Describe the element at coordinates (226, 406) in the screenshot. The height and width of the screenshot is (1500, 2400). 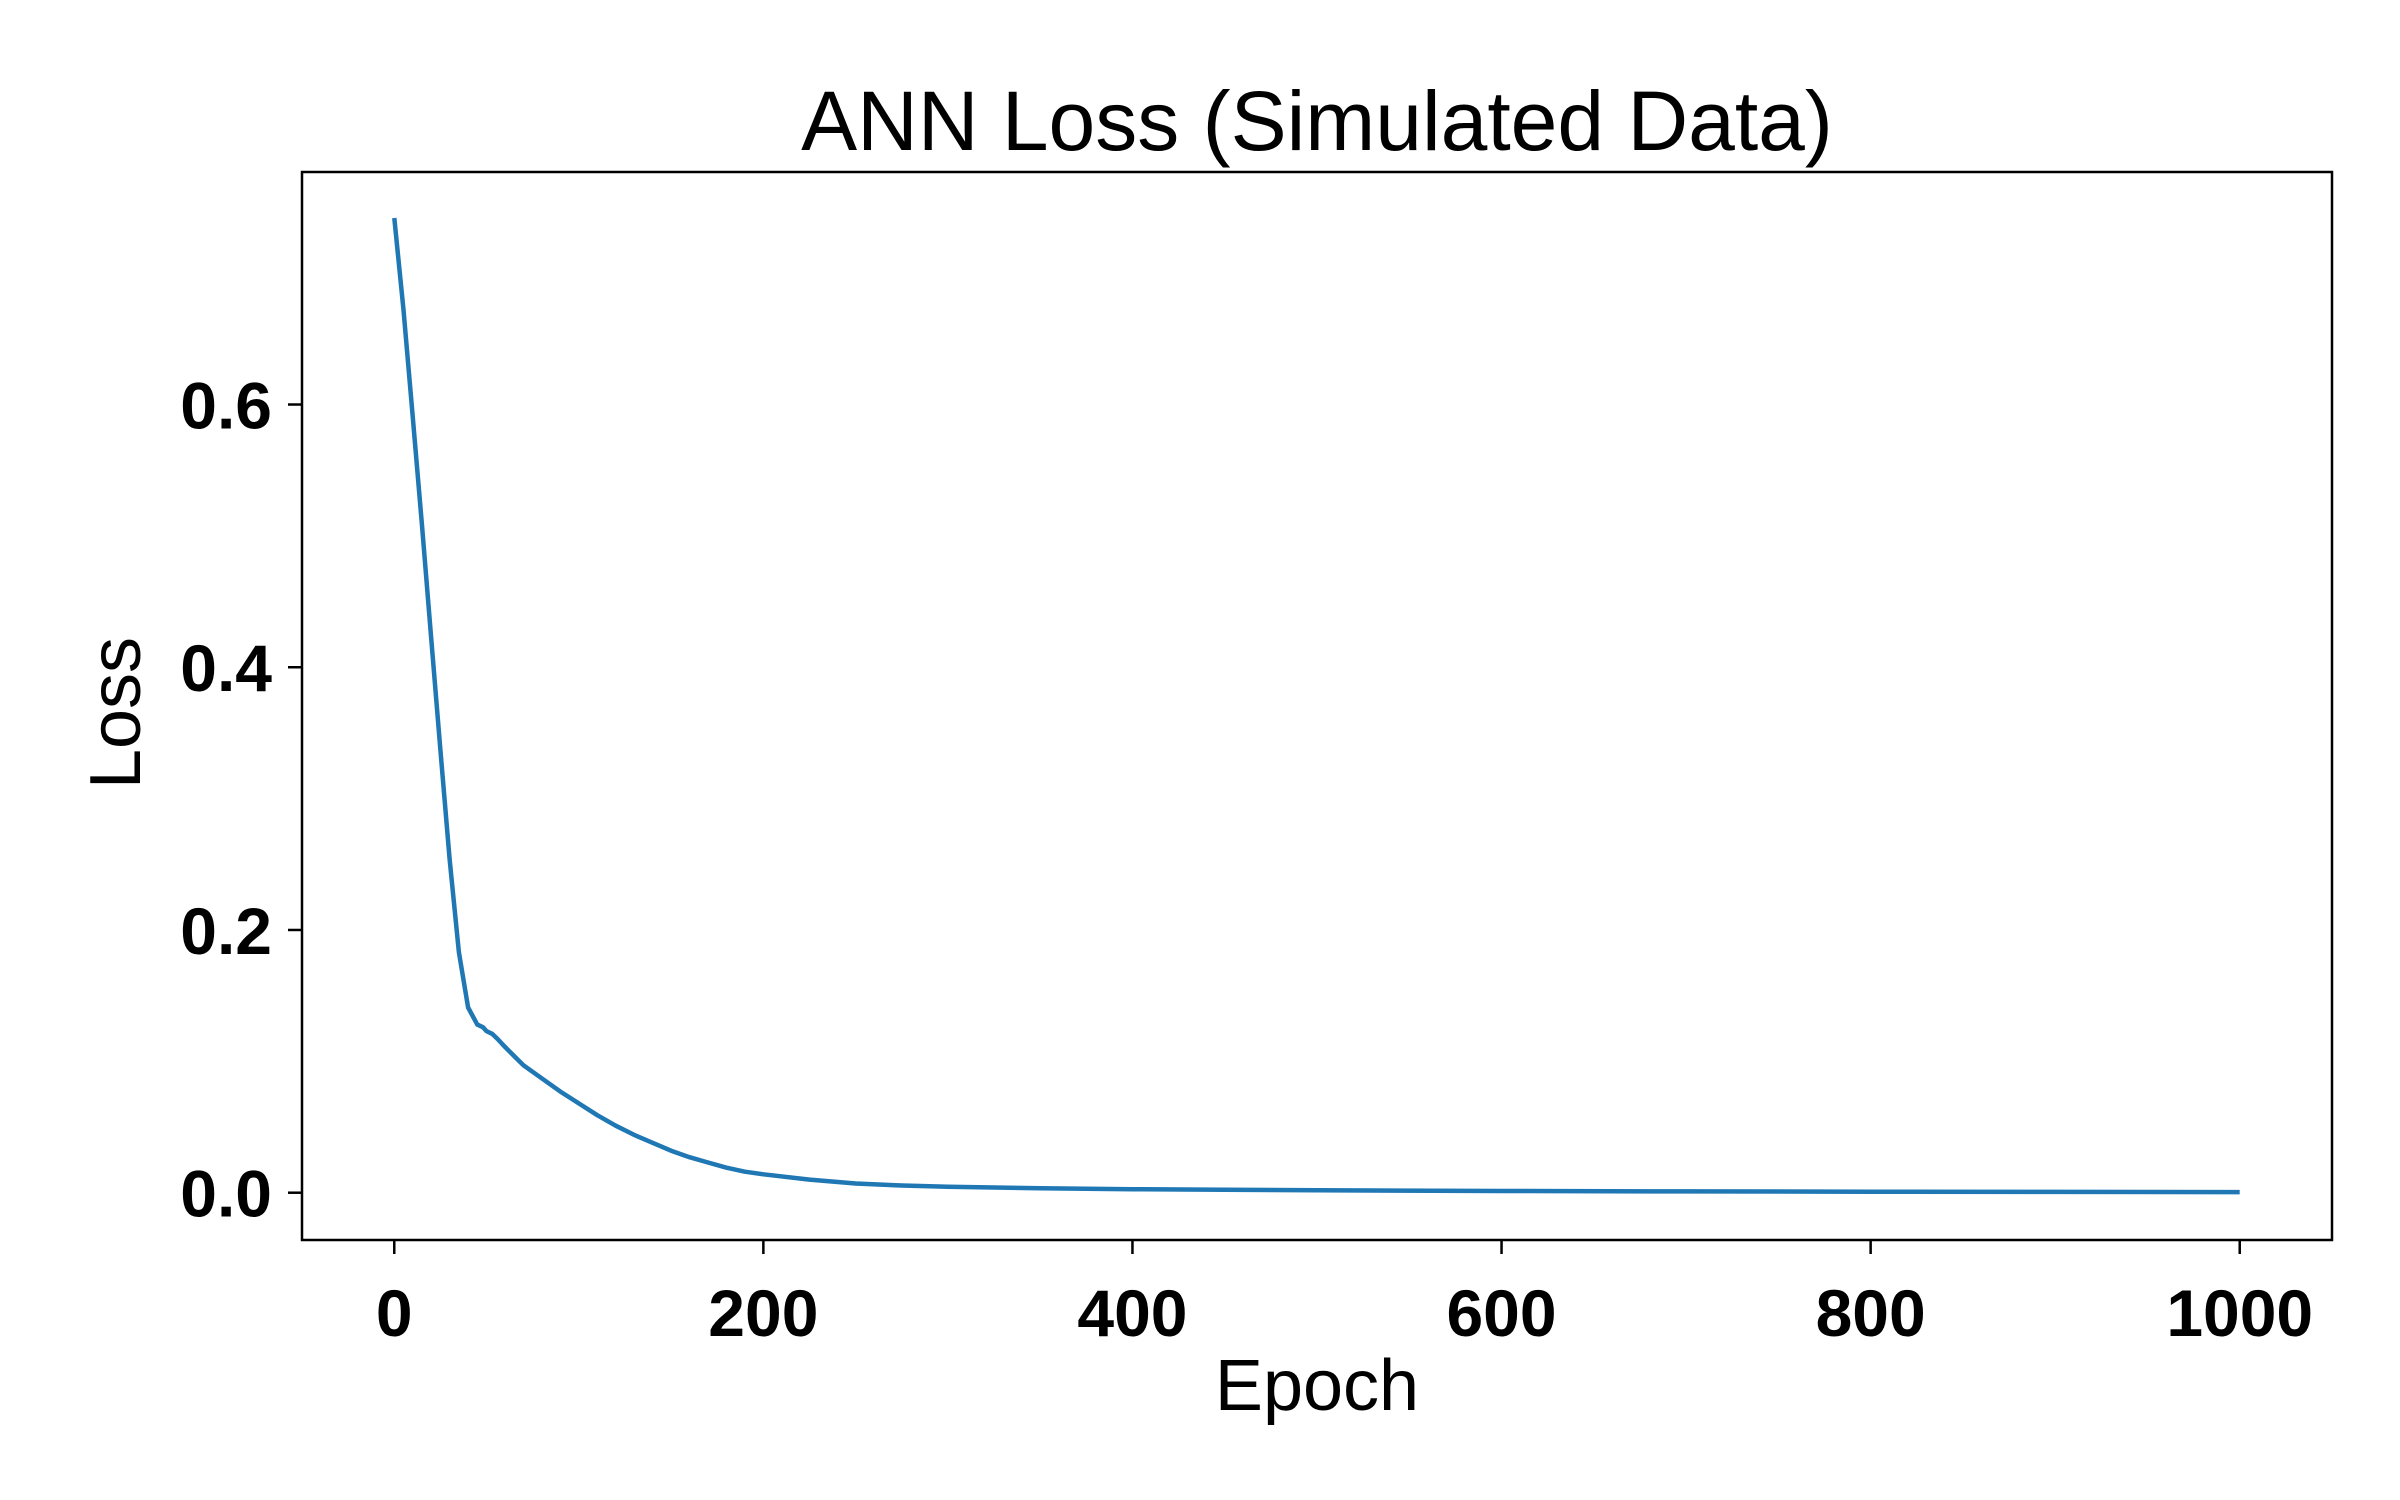
I see `y-tick-label: 0.6` at that location.